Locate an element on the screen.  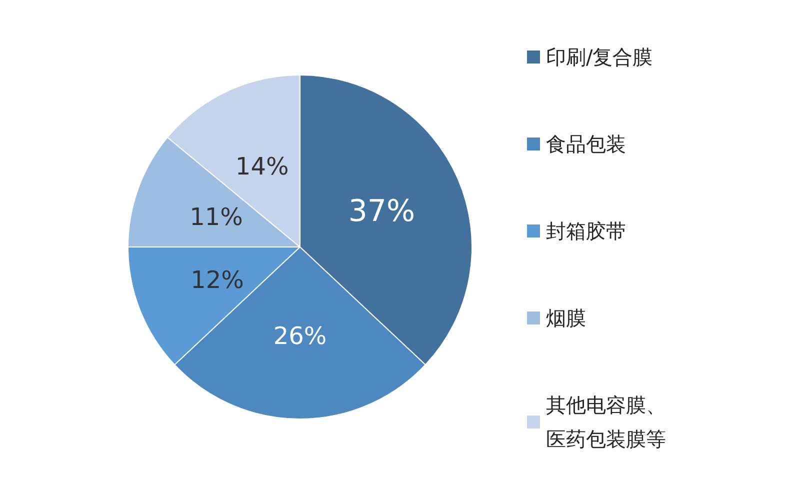
legend-label: 印刷/复合膜 is located at coordinates (599, 57).